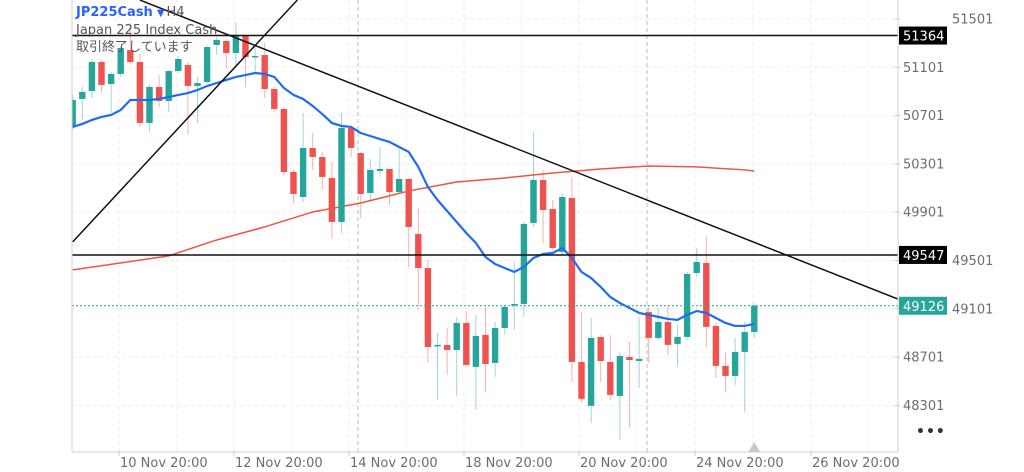  Describe the element at coordinates (923, 116) in the screenshot. I see `price-tick-label: 50701` at that location.